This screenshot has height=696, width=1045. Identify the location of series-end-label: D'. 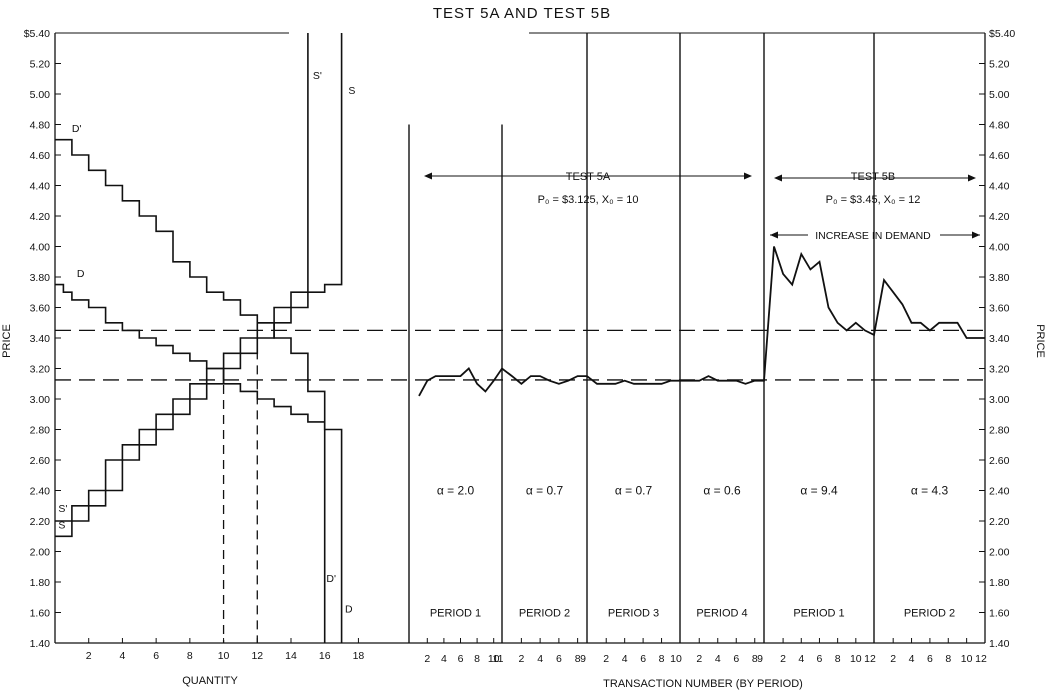
(331, 579).